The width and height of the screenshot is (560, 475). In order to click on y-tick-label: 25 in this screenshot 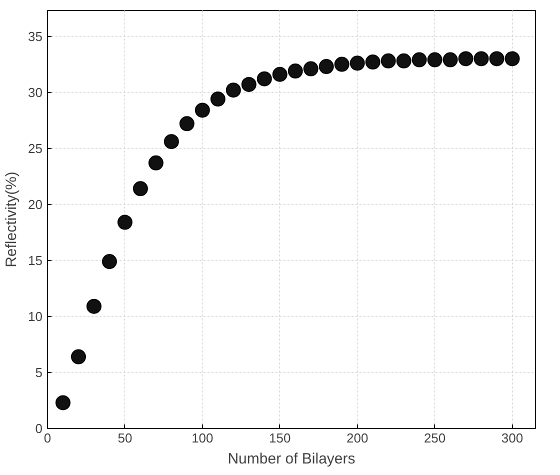, I will do `click(35, 148)`.